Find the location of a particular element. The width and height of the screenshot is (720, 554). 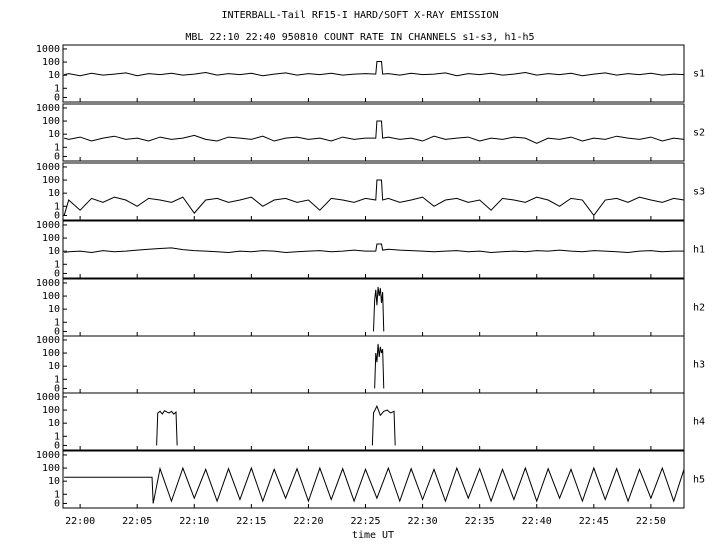

x-tick-label: 22:25 is located at coordinates (365, 521).